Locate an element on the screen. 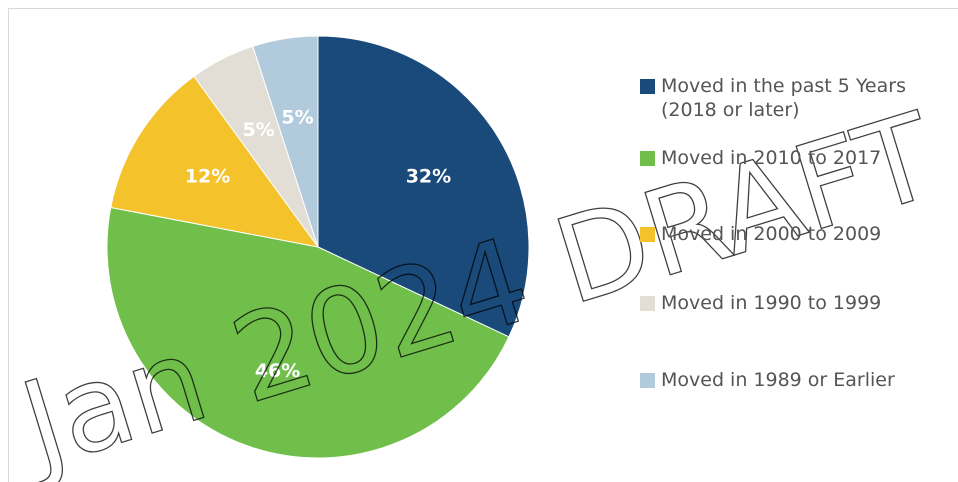  data-label: 32% is located at coordinates (428, 176).